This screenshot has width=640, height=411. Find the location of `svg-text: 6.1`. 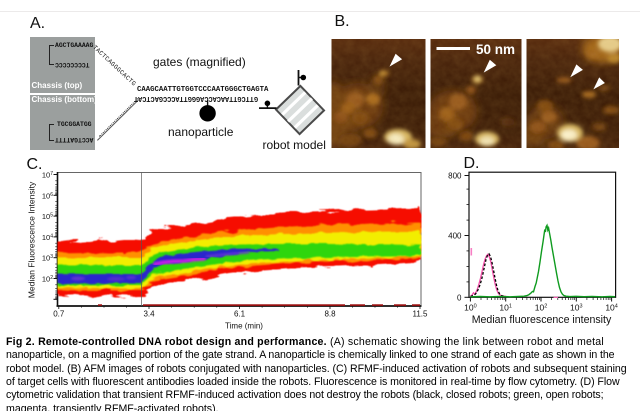

svg-text: 6.1 is located at coordinates (240, 314).